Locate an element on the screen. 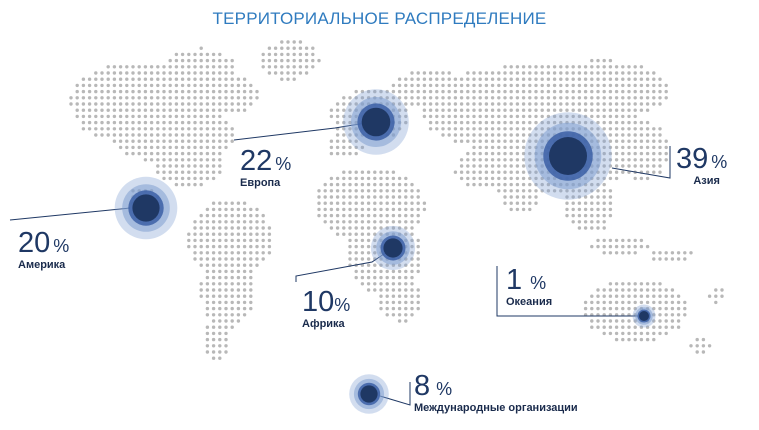 The height and width of the screenshot is (430, 759). label-oceania: 1% Океания is located at coordinates (529, 287).